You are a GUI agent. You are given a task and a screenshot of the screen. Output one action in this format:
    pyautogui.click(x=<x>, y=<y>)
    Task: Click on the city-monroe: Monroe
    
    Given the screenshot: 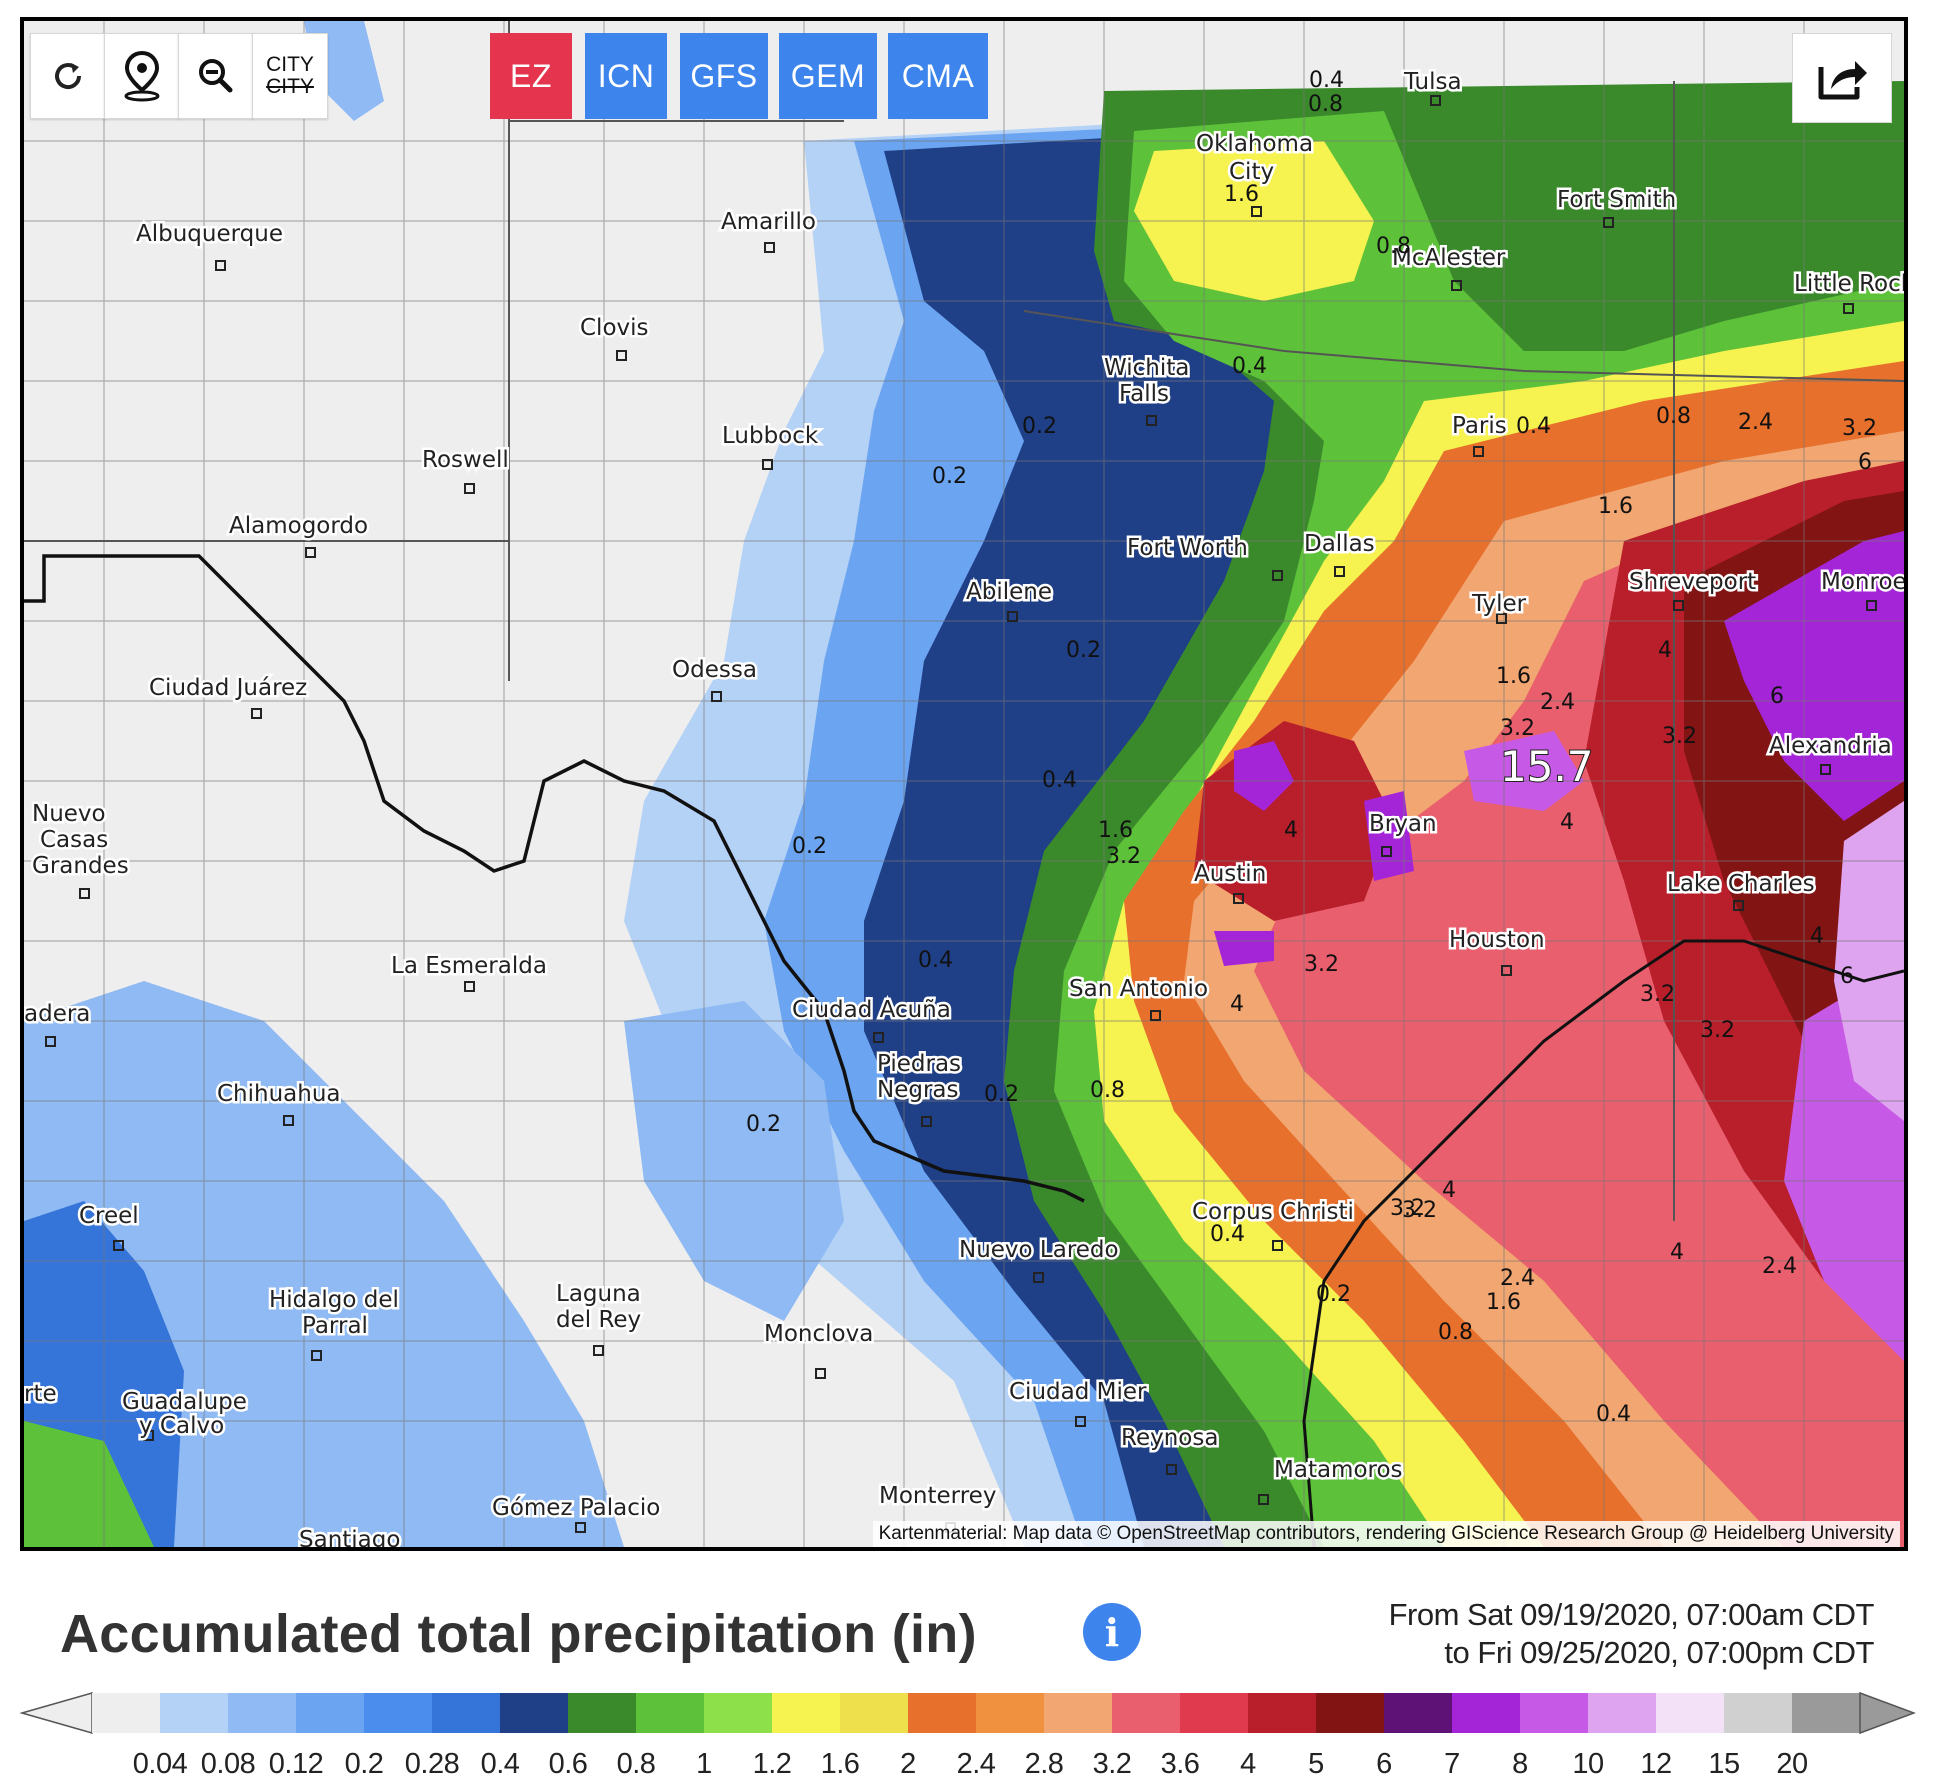 What is the action you would take?
    pyautogui.click(x=1862, y=582)
    